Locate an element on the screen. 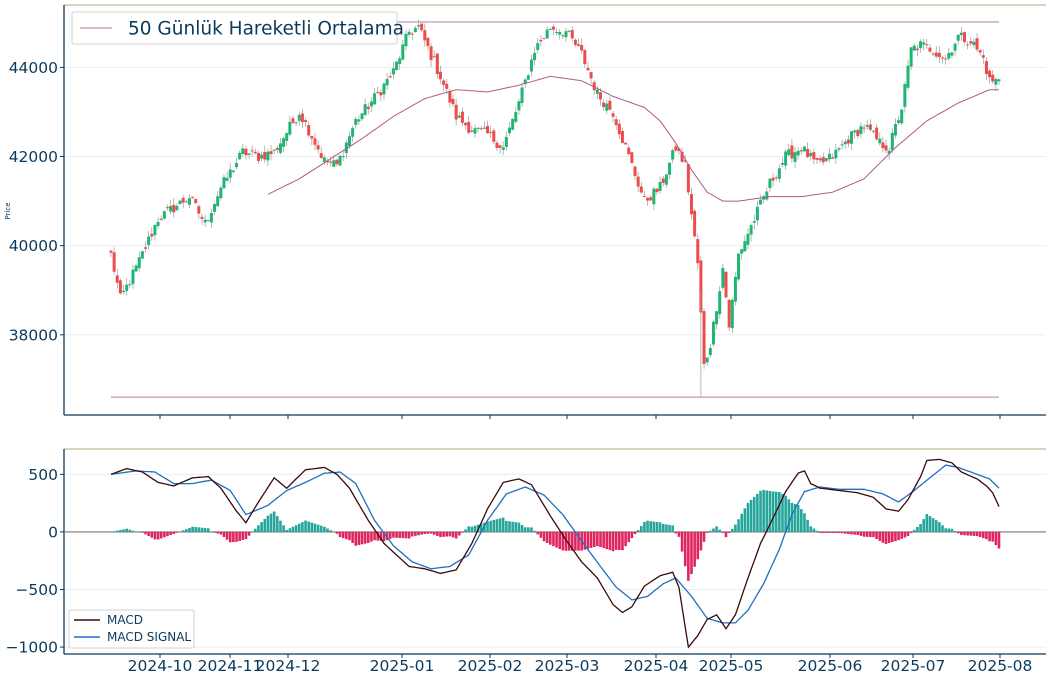  price-ylabel: Price is located at coordinates (8, 210).